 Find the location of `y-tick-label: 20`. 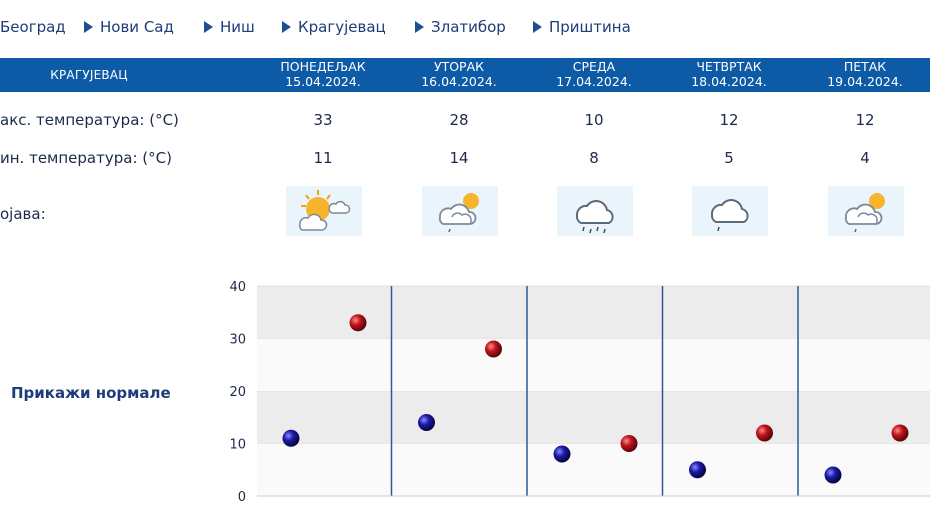

y-tick-label: 20 is located at coordinates (237, 392).